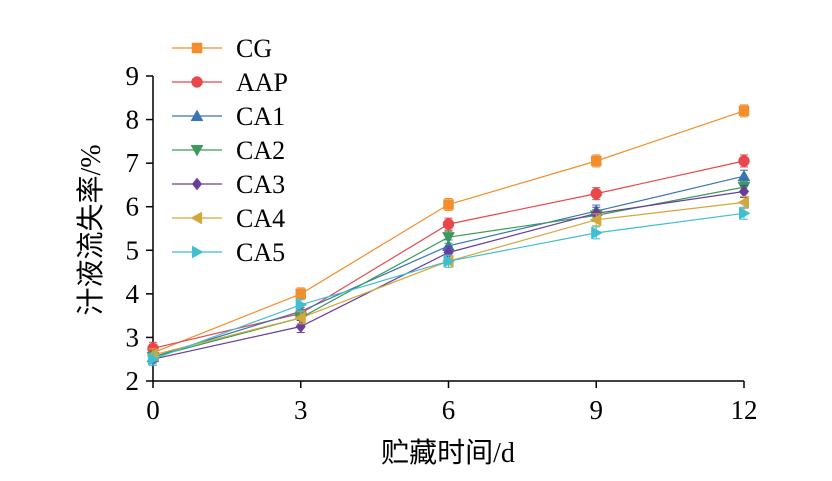  Describe the element at coordinates (133, 120) in the screenshot. I see `y-tick-label: 8` at that location.